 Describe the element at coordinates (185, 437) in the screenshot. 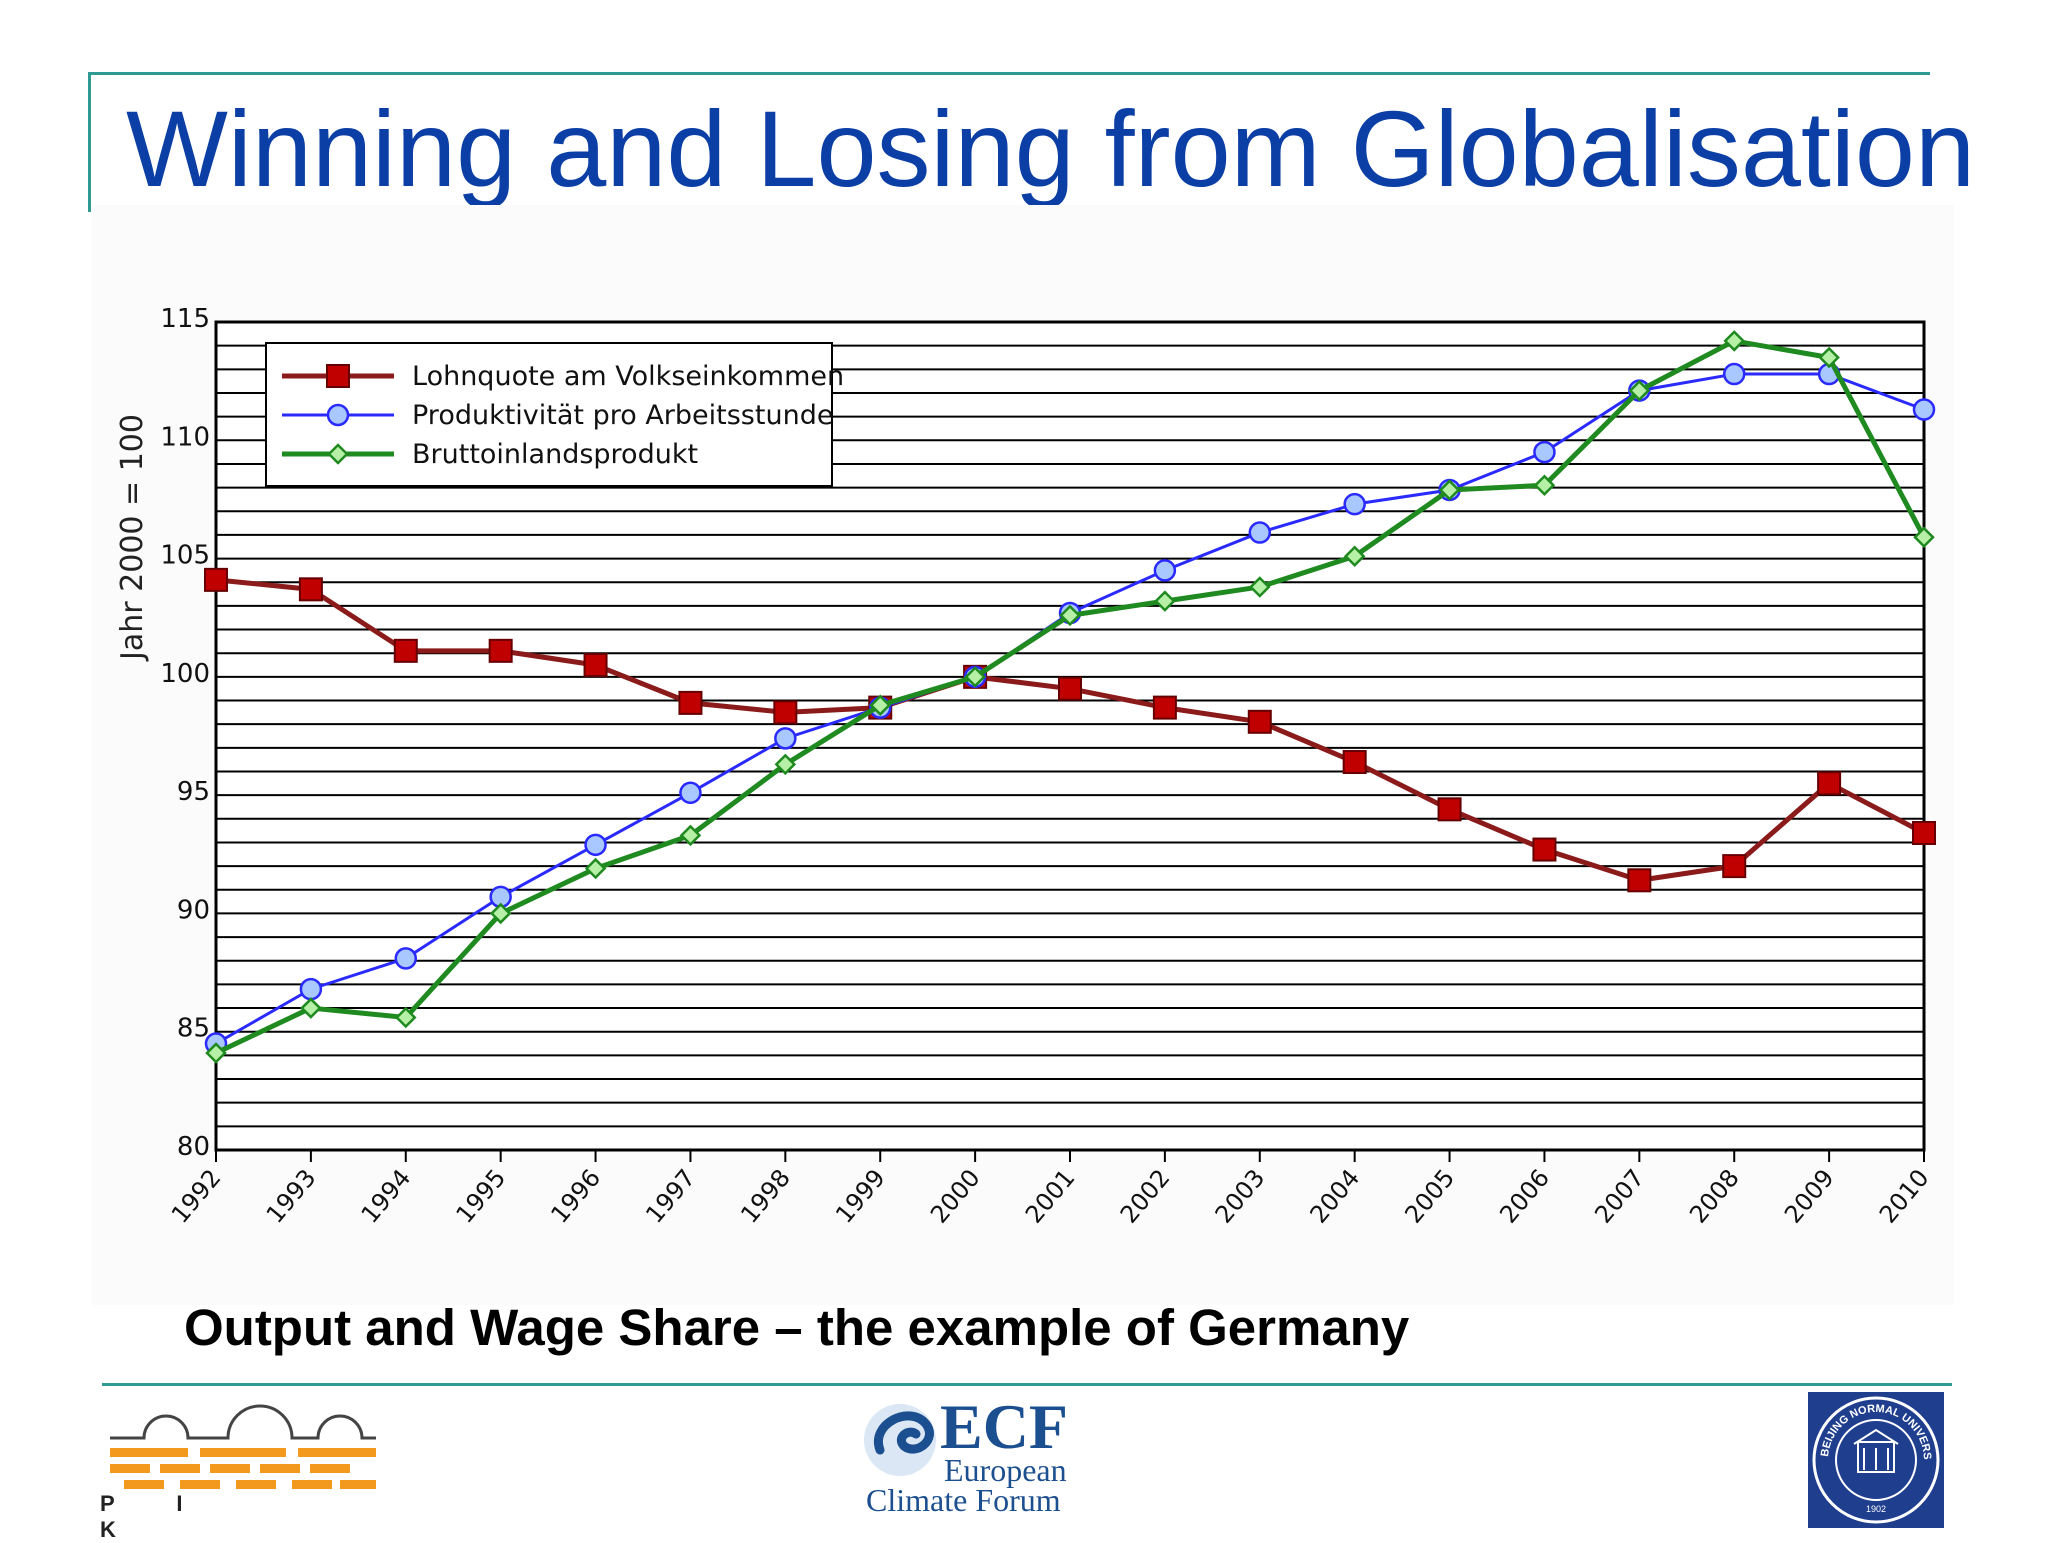

I see `y-tick-label: 110` at that location.